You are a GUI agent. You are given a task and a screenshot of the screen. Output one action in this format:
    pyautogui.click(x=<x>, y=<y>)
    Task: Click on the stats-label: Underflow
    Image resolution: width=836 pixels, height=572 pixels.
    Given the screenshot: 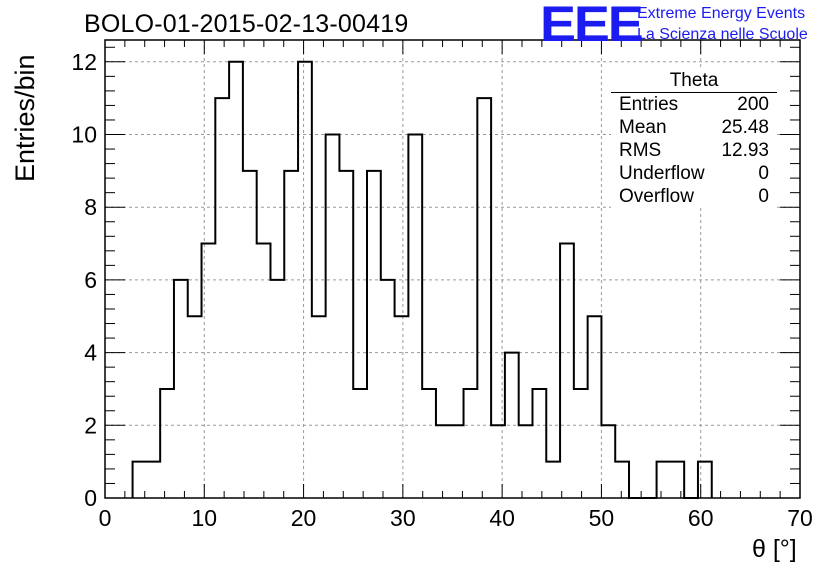 What is the action you would take?
    pyautogui.click(x=662, y=173)
    